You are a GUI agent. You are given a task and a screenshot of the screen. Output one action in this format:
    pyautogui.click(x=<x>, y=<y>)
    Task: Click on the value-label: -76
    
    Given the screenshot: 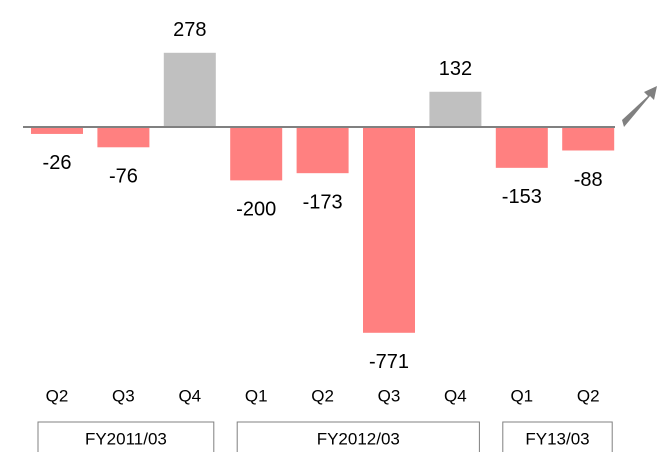 What is the action you would take?
    pyautogui.click(x=123, y=177)
    